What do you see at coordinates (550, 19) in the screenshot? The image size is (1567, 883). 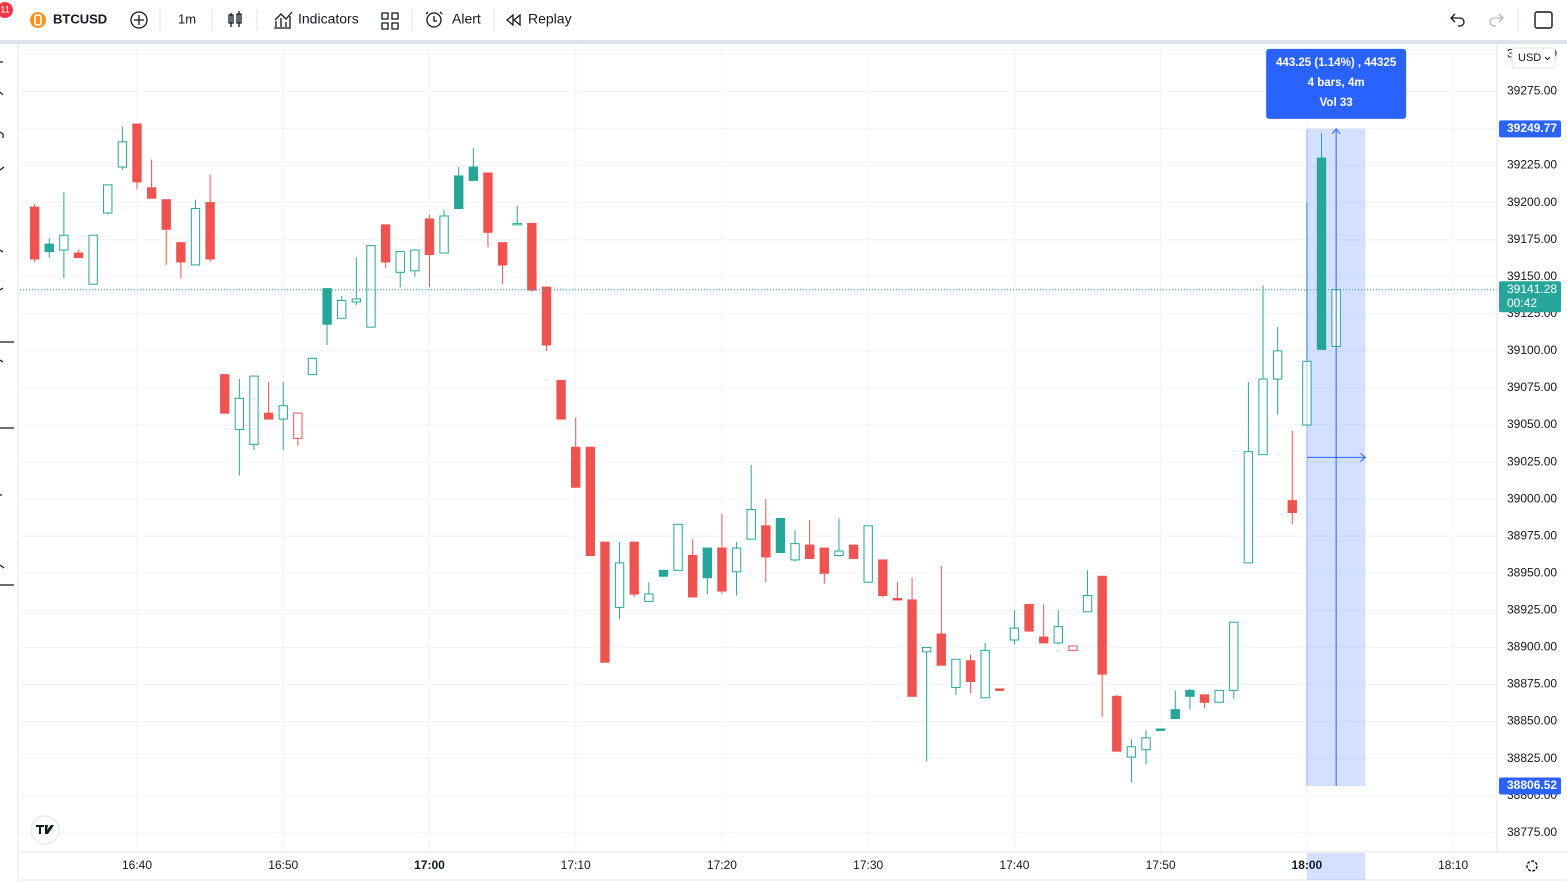 I see `replay-button: Replay` at bounding box center [550, 19].